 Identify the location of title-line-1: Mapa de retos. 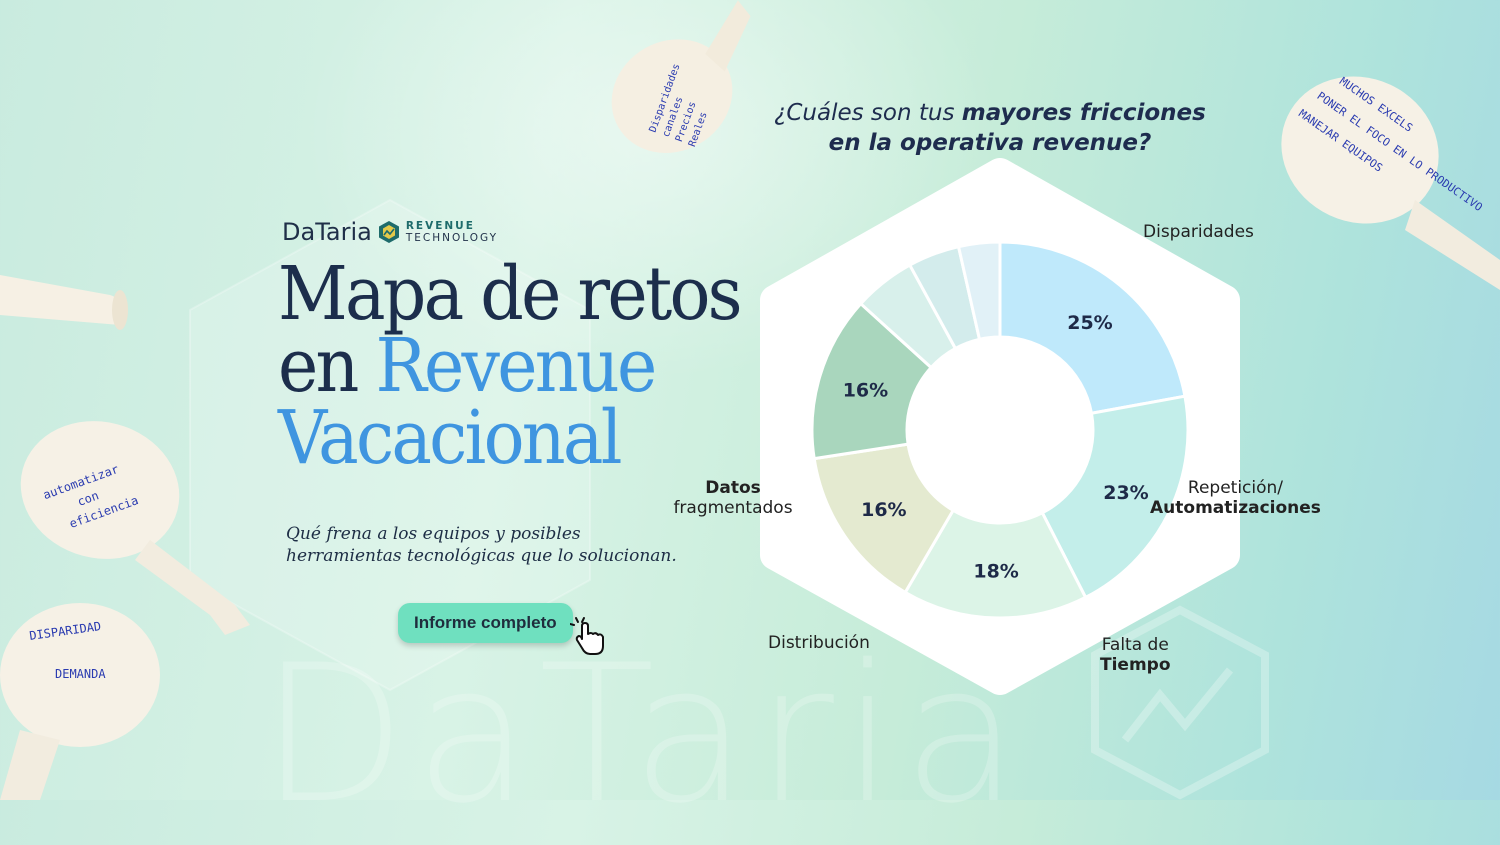
(510, 294).